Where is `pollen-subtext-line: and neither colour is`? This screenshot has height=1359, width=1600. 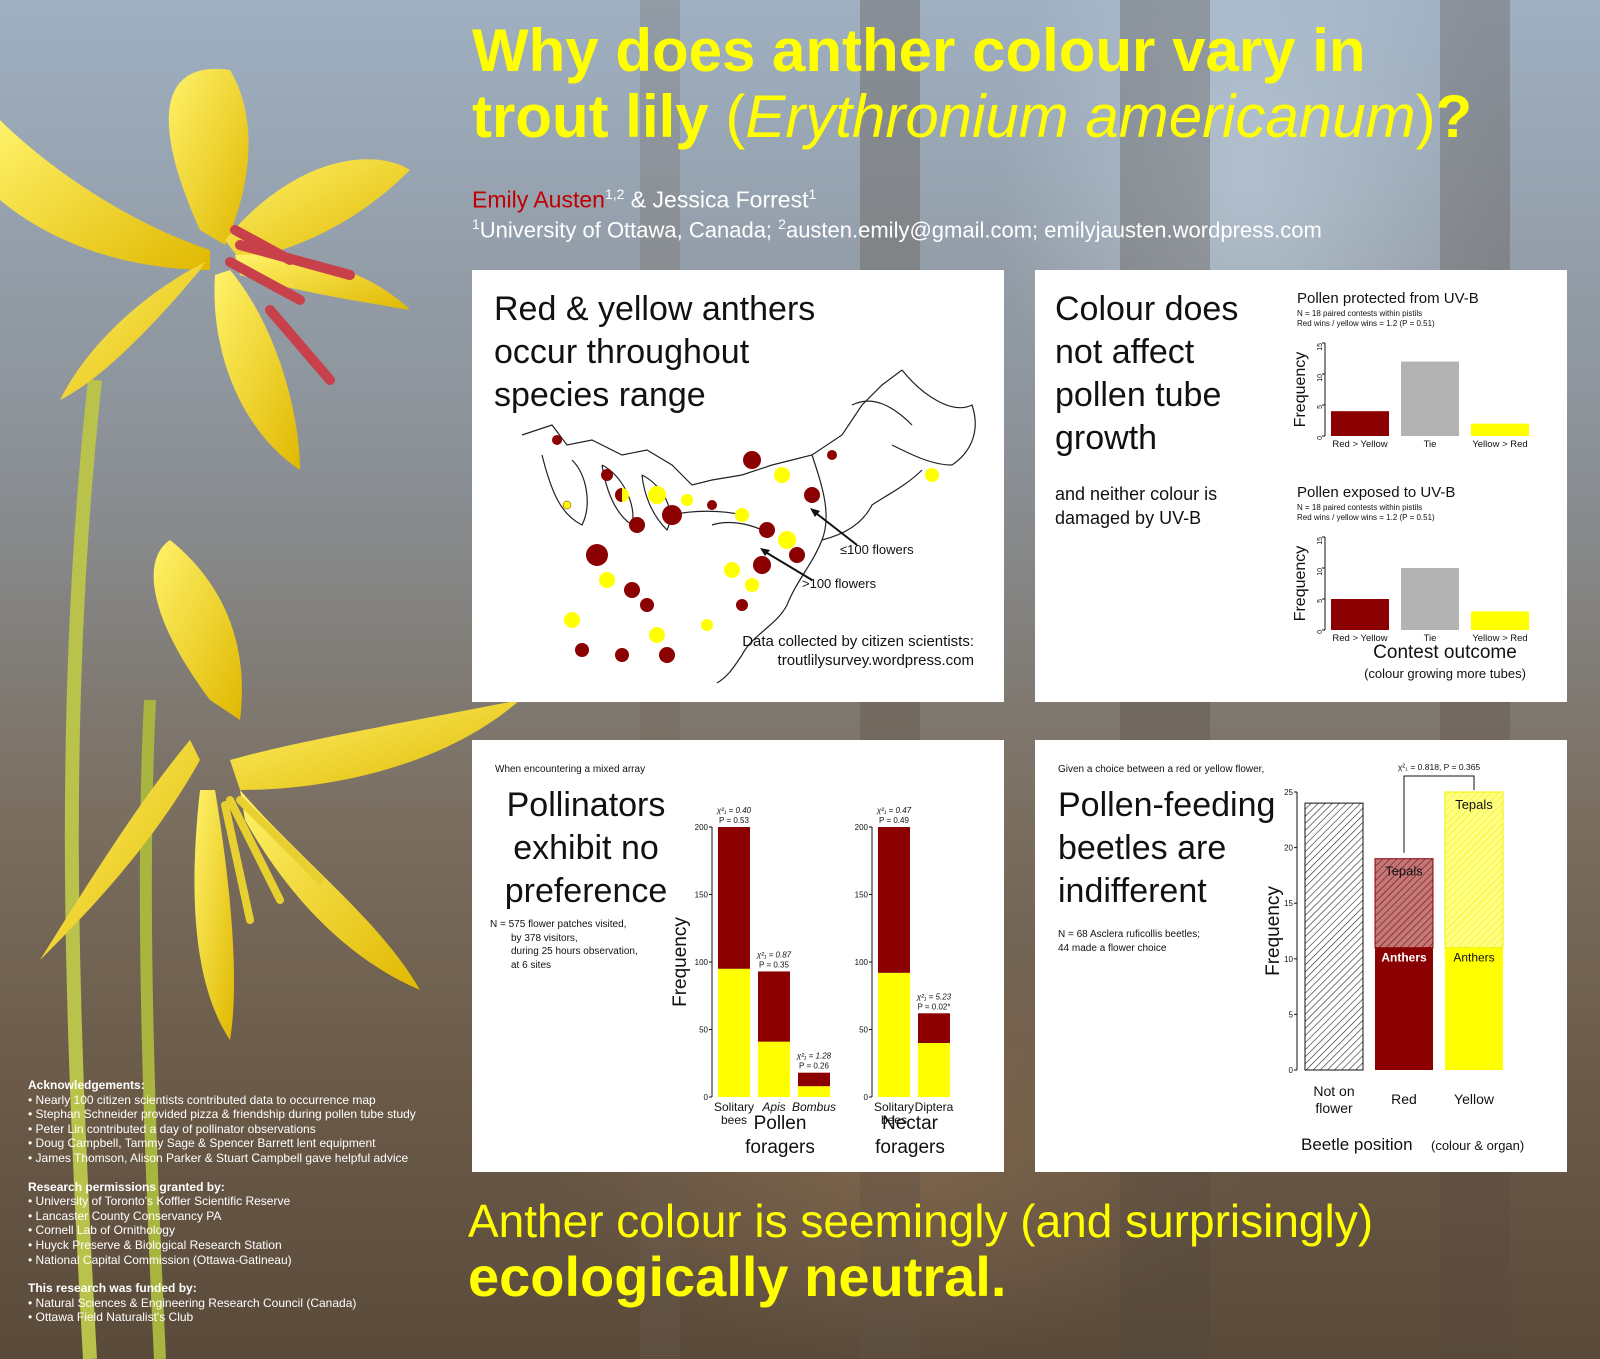 pollen-subtext-line: and neither colour is is located at coordinates (1136, 494).